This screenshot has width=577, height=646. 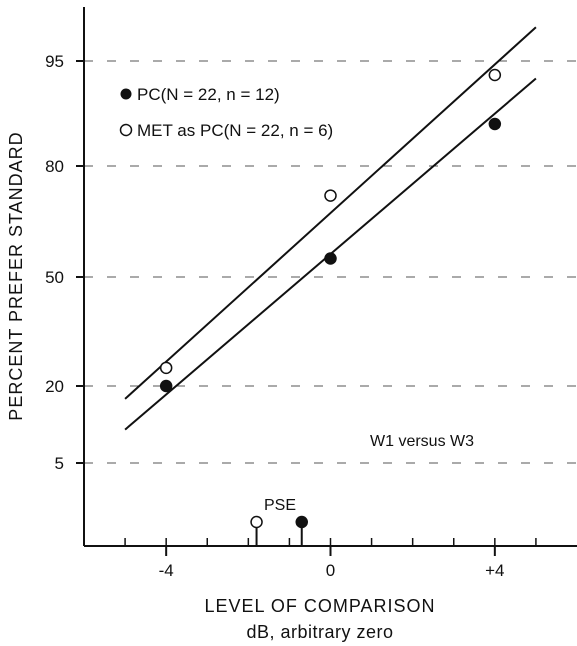 I want to click on y-ticks: 5 20 50 80 95, so click(x=64, y=262).